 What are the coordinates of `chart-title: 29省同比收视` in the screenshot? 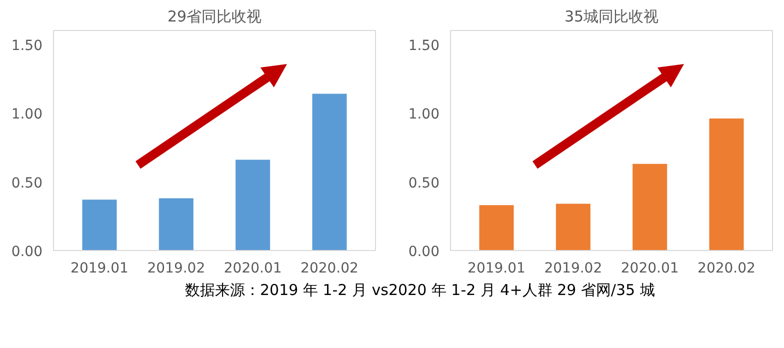 It's located at (214, 17).